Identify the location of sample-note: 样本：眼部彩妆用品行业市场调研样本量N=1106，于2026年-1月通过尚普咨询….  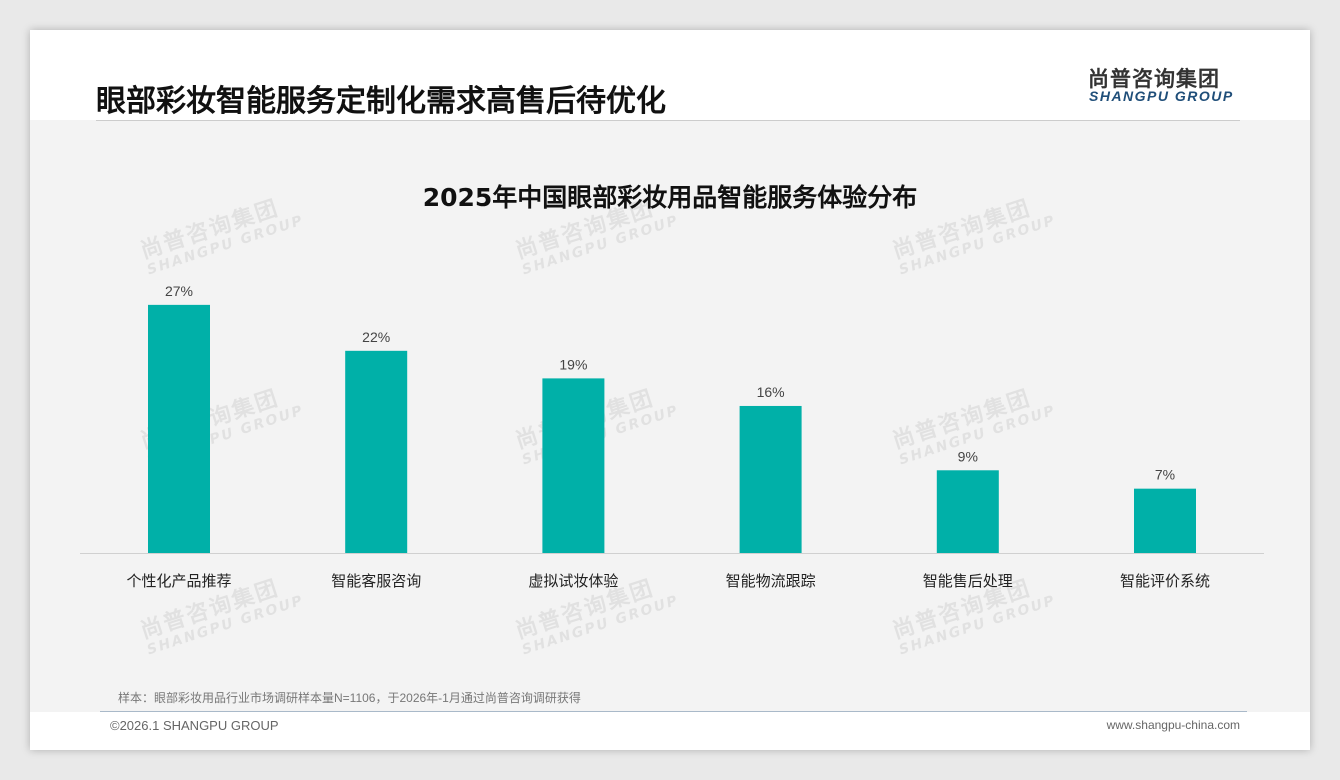
(349, 698).